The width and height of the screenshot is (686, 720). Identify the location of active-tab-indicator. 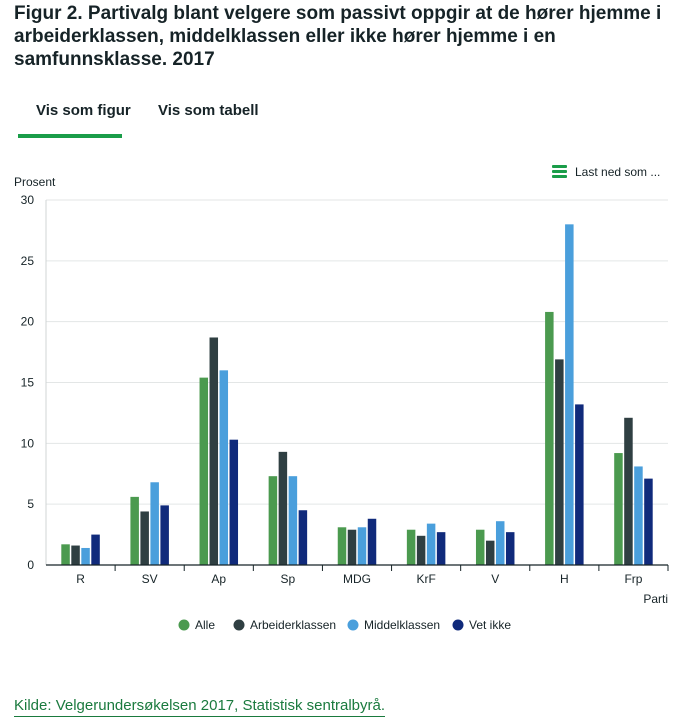
(70, 136).